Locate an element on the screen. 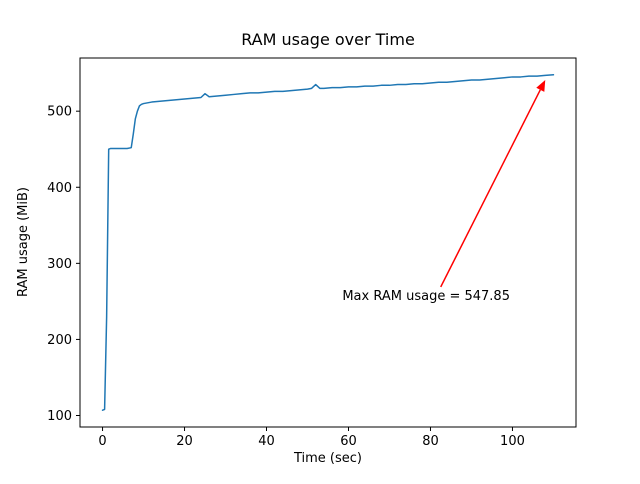 The image size is (640, 484). x-tick-label: 100 is located at coordinates (512, 441).